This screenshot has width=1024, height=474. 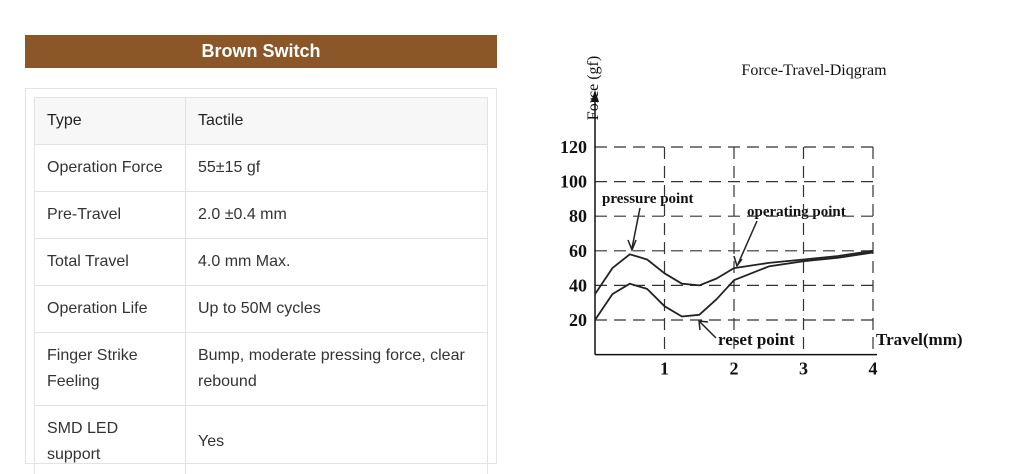 What do you see at coordinates (873, 369) in the screenshot?
I see `x-tick-label: 4` at bounding box center [873, 369].